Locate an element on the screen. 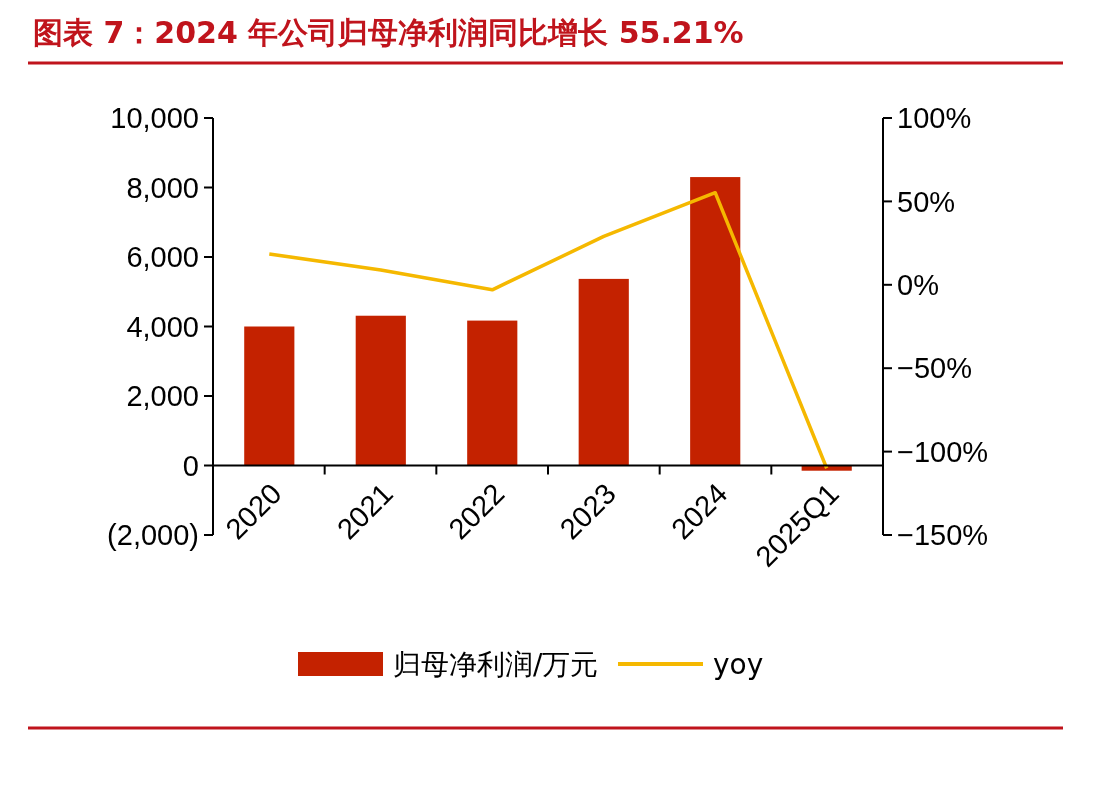 Image resolution: width=1113 pixels, height=793 pixels. chart-title: 图表 7：2024 年公司归母净利润同比增长 55.21% is located at coordinates (388, 32).